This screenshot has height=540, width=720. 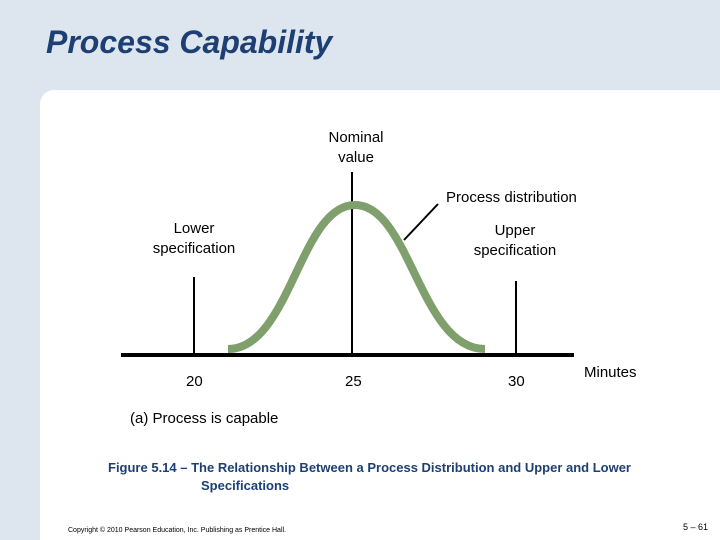 I want to click on distribution-pointer, so click(x=421, y=222).